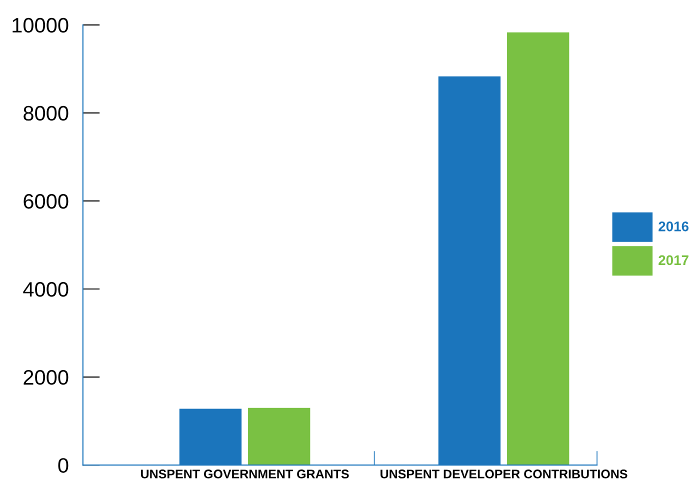  What do you see at coordinates (673, 227) in the screenshot?
I see `legend-label: 2016` at bounding box center [673, 227].